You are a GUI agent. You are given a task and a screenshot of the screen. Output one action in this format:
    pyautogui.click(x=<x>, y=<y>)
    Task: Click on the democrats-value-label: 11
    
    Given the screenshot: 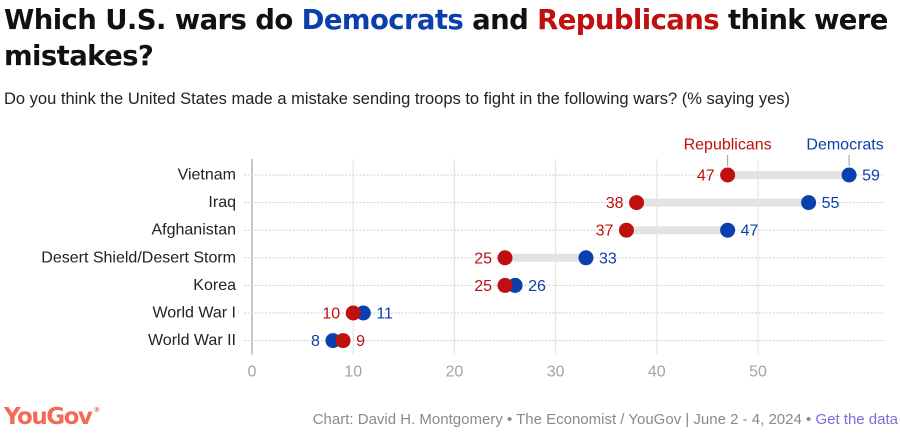 What is the action you would take?
    pyautogui.click(x=384, y=314)
    